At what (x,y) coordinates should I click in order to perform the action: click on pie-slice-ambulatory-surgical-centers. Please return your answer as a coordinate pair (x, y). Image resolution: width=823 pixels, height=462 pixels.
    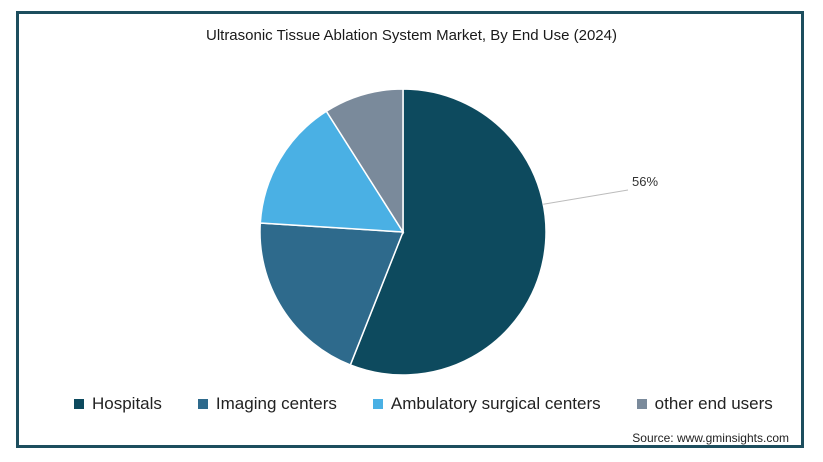
    Looking at the image, I should click on (332, 171).